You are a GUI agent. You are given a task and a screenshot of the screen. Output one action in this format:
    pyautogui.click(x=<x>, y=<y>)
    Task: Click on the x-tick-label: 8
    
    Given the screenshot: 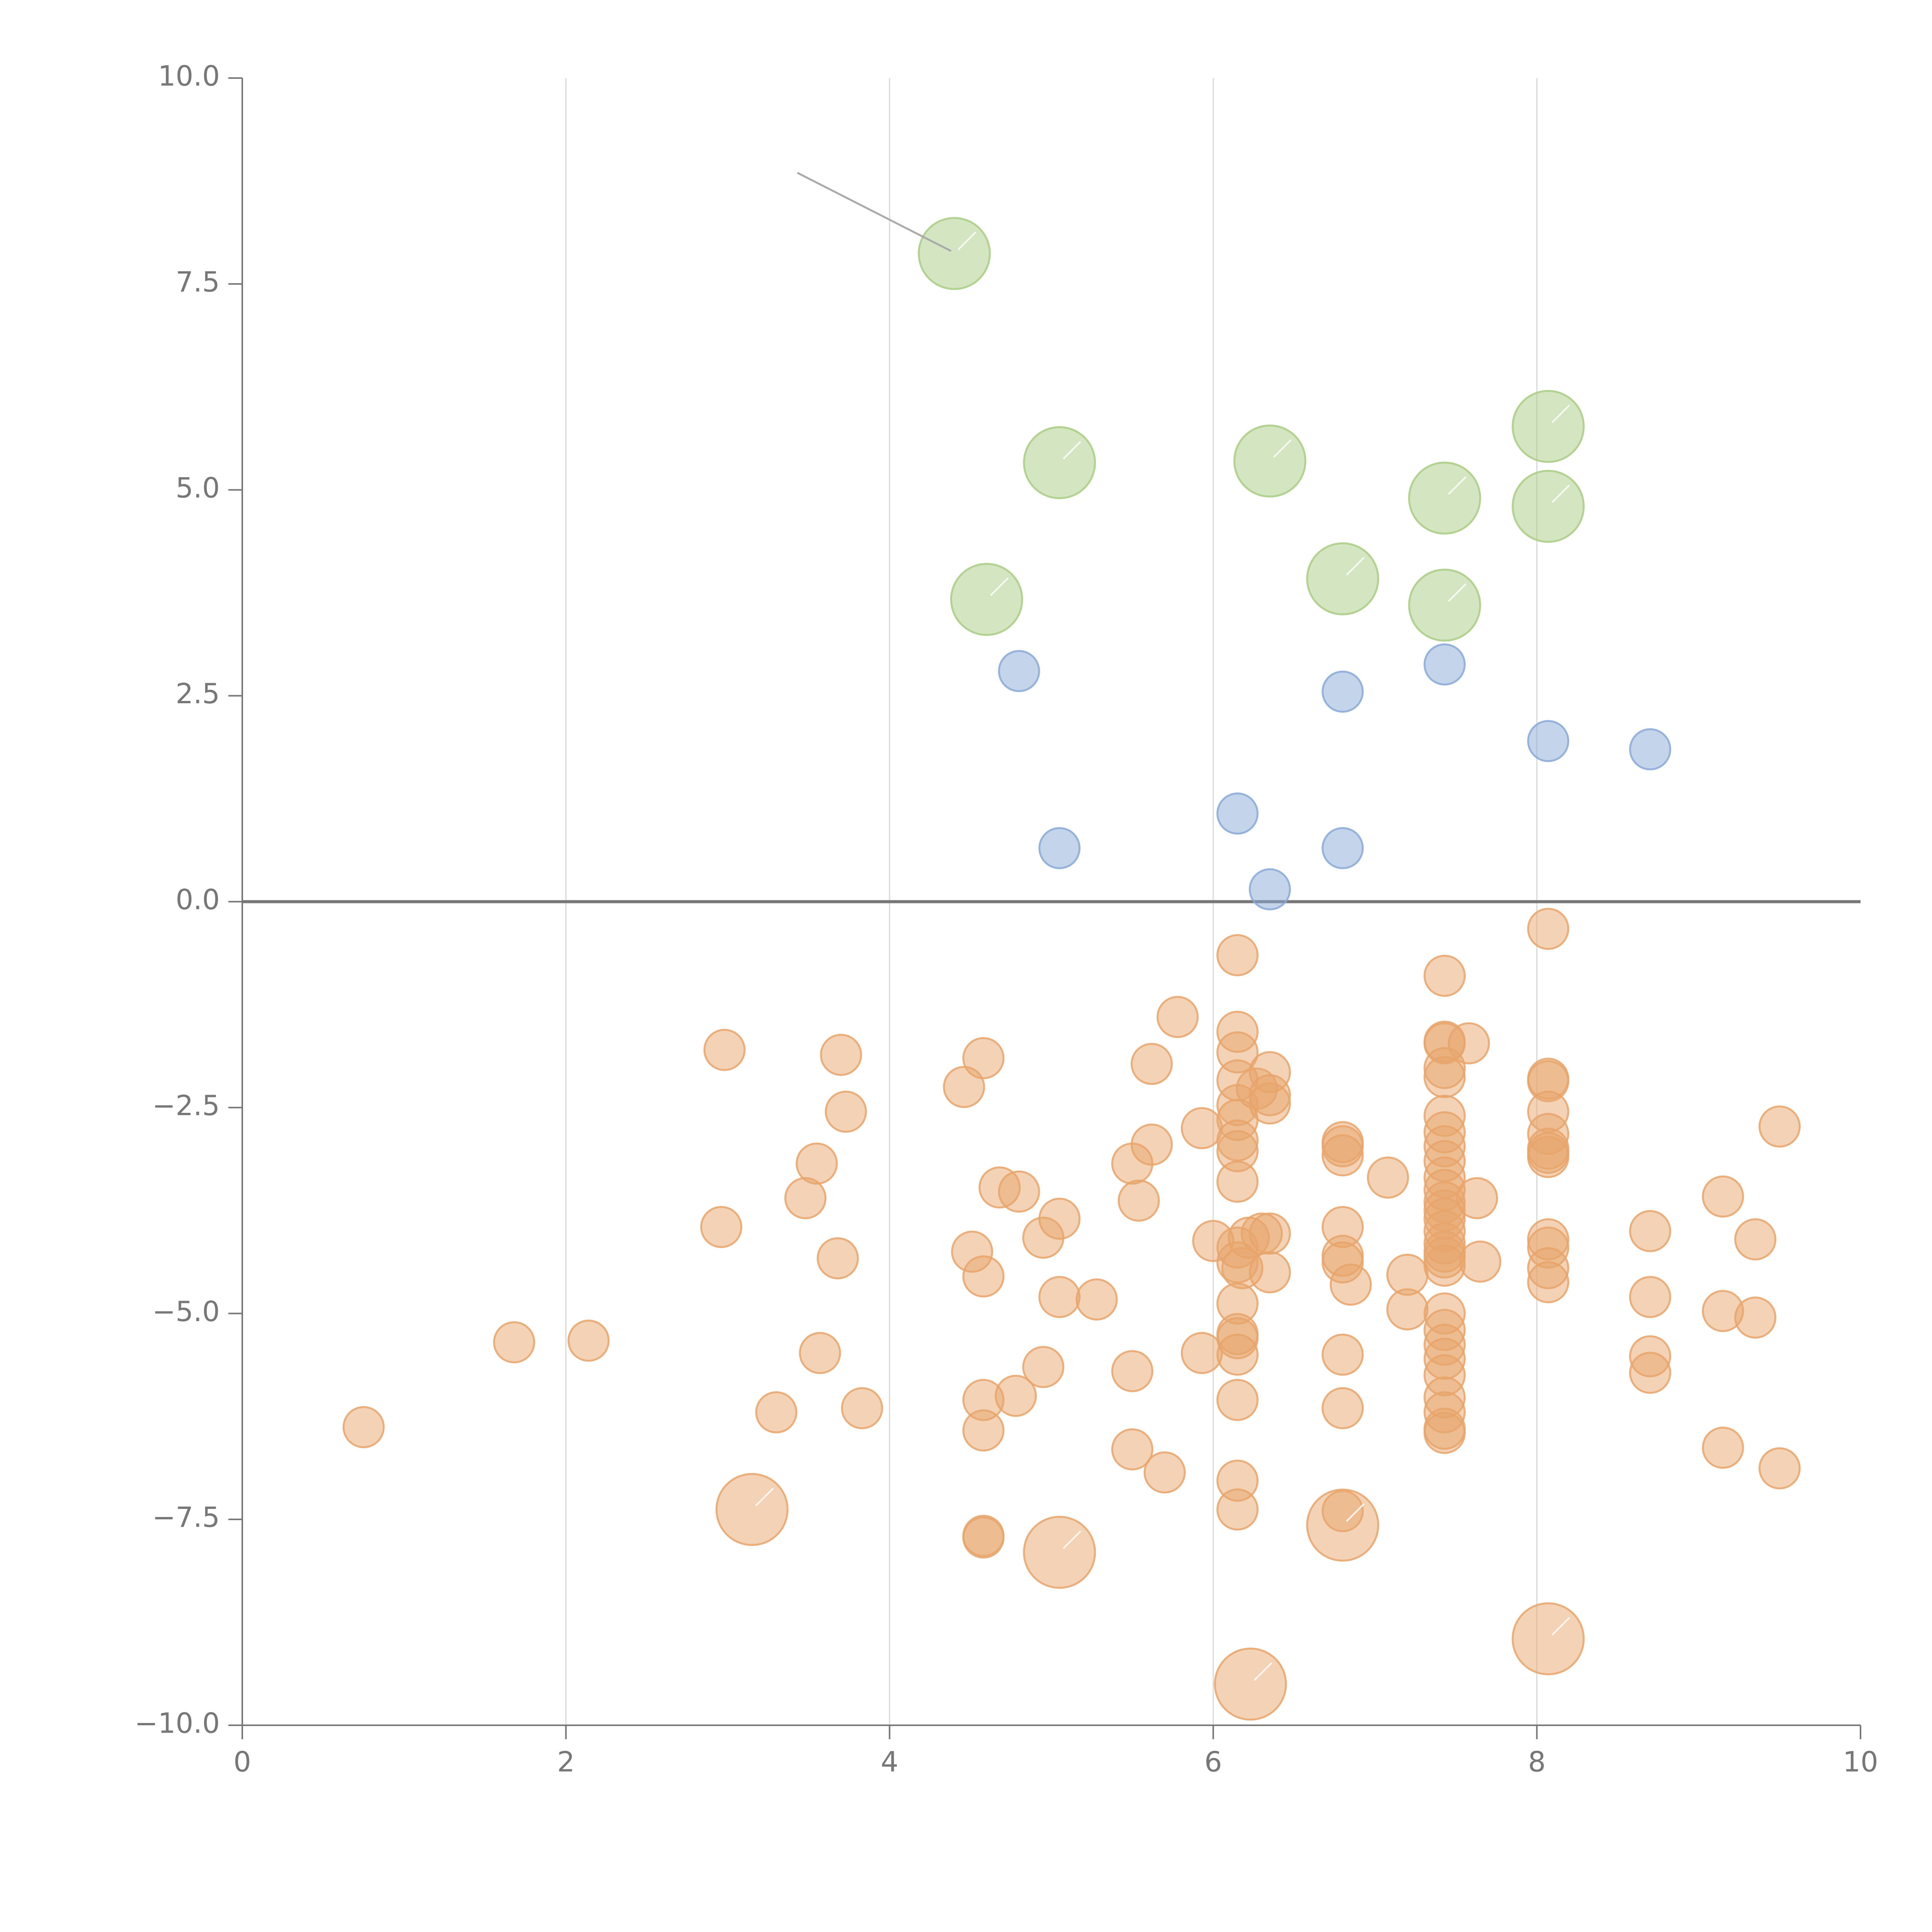 What is the action you would take?
    pyautogui.click(x=1537, y=1762)
    